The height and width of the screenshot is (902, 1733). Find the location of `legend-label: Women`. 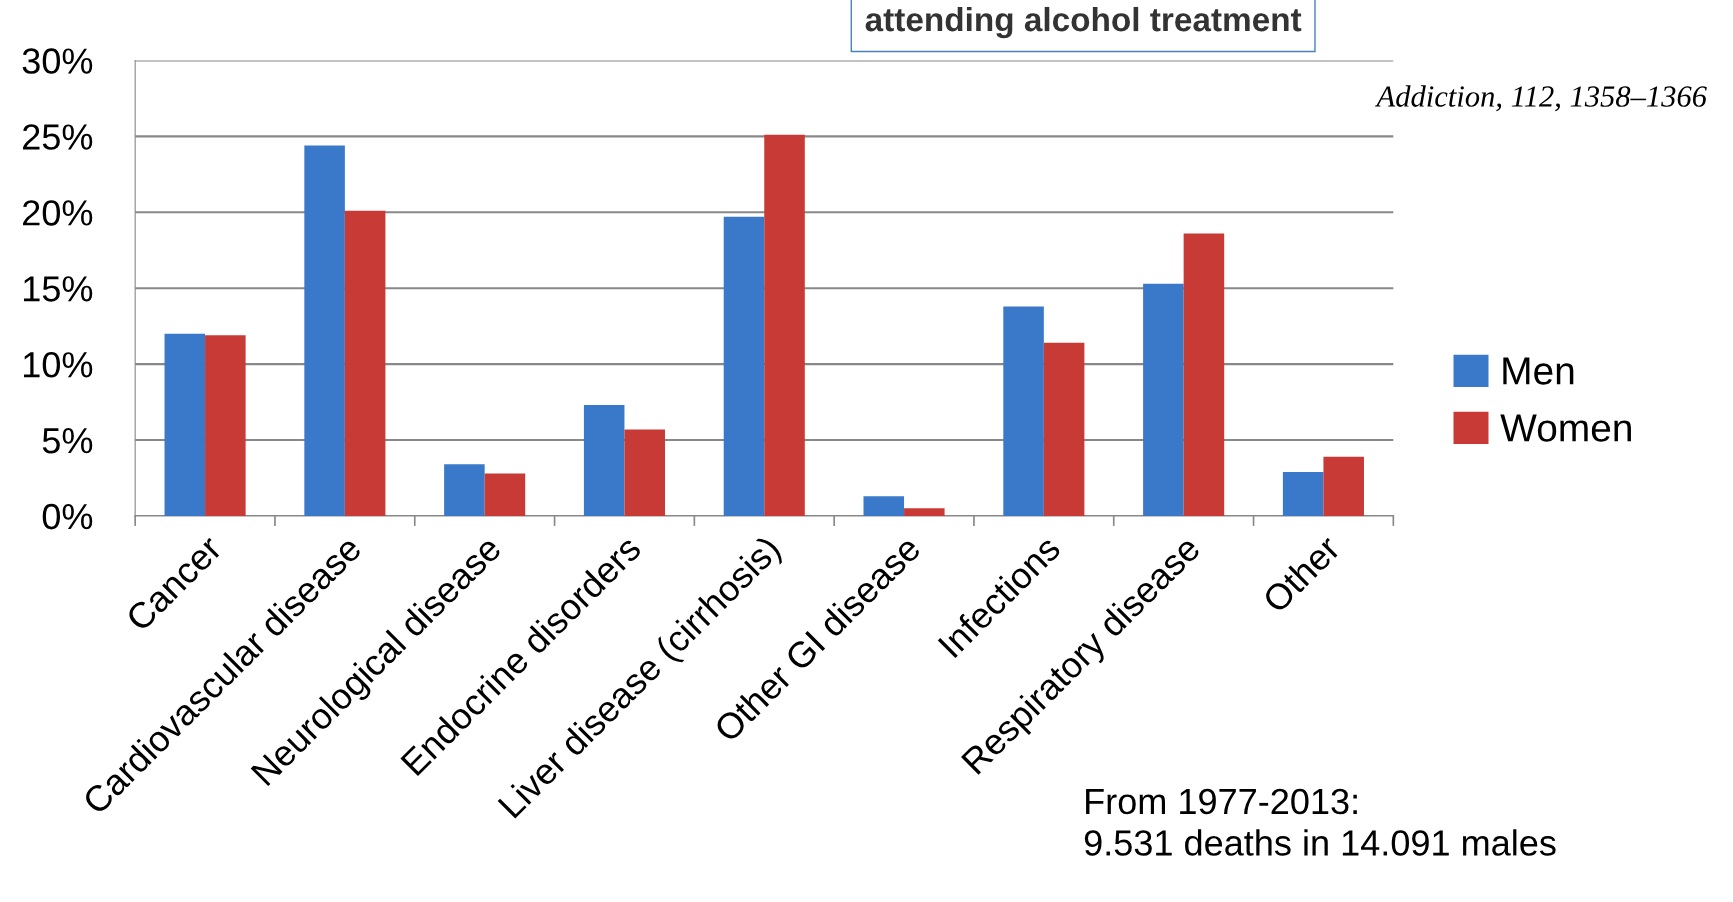

legend-label: Women is located at coordinates (1565, 428).